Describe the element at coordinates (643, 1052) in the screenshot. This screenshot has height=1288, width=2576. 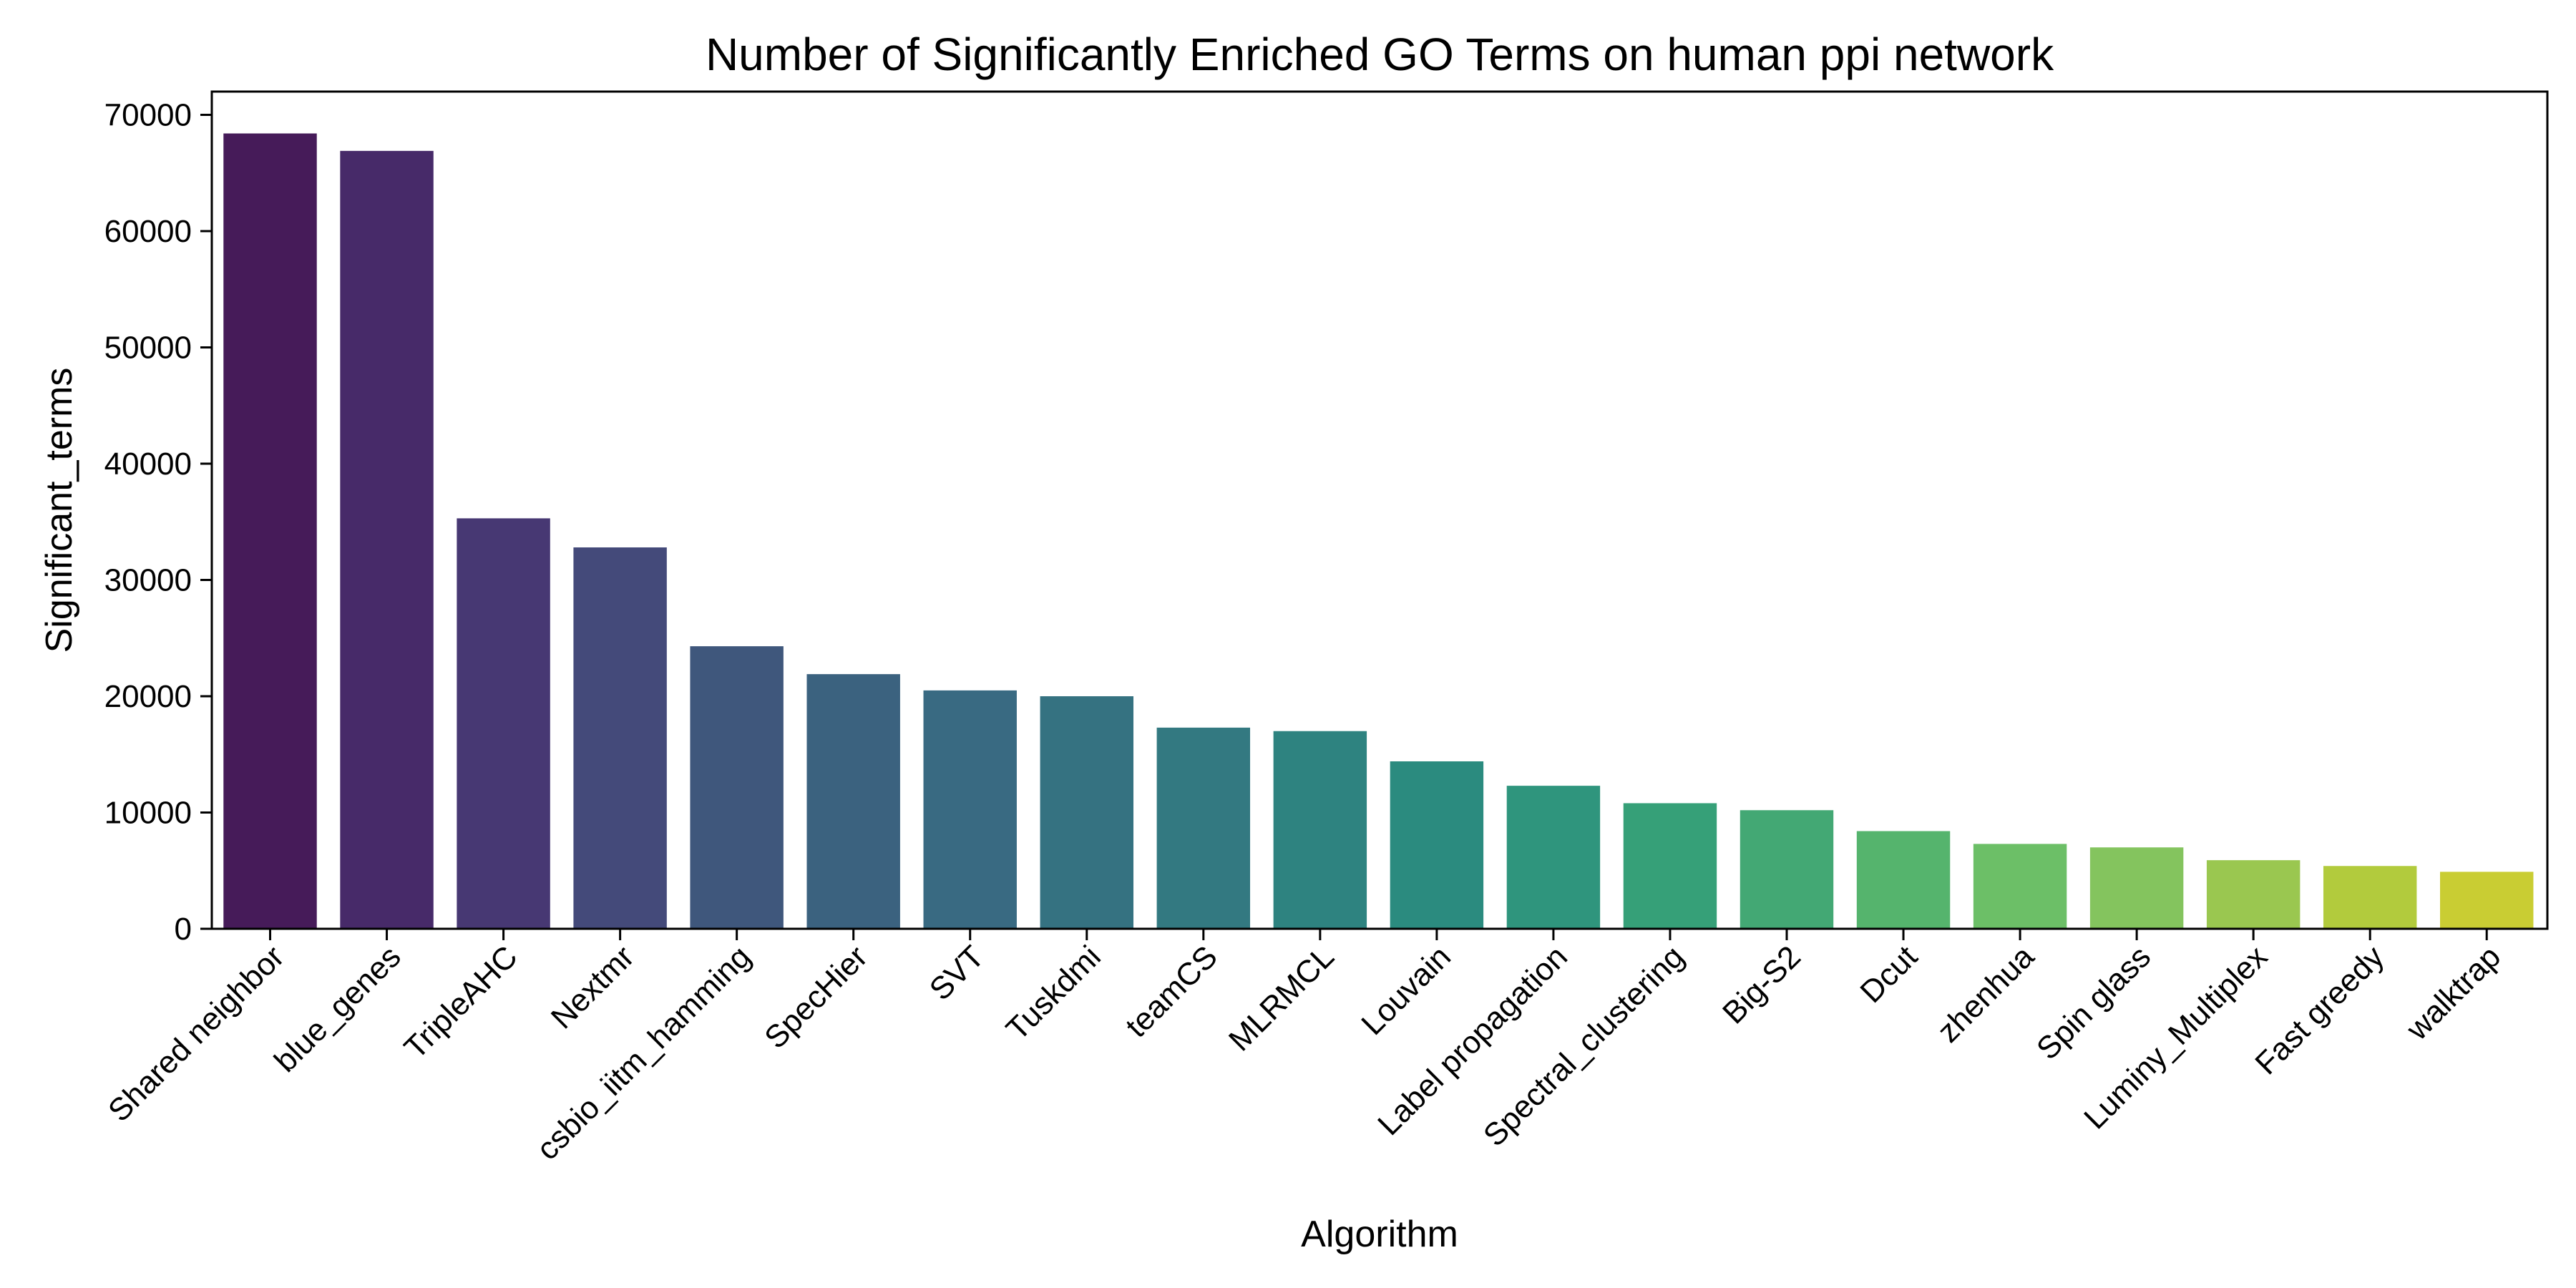
I see `x-tick-label: csbio_iitm_hamming` at that location.